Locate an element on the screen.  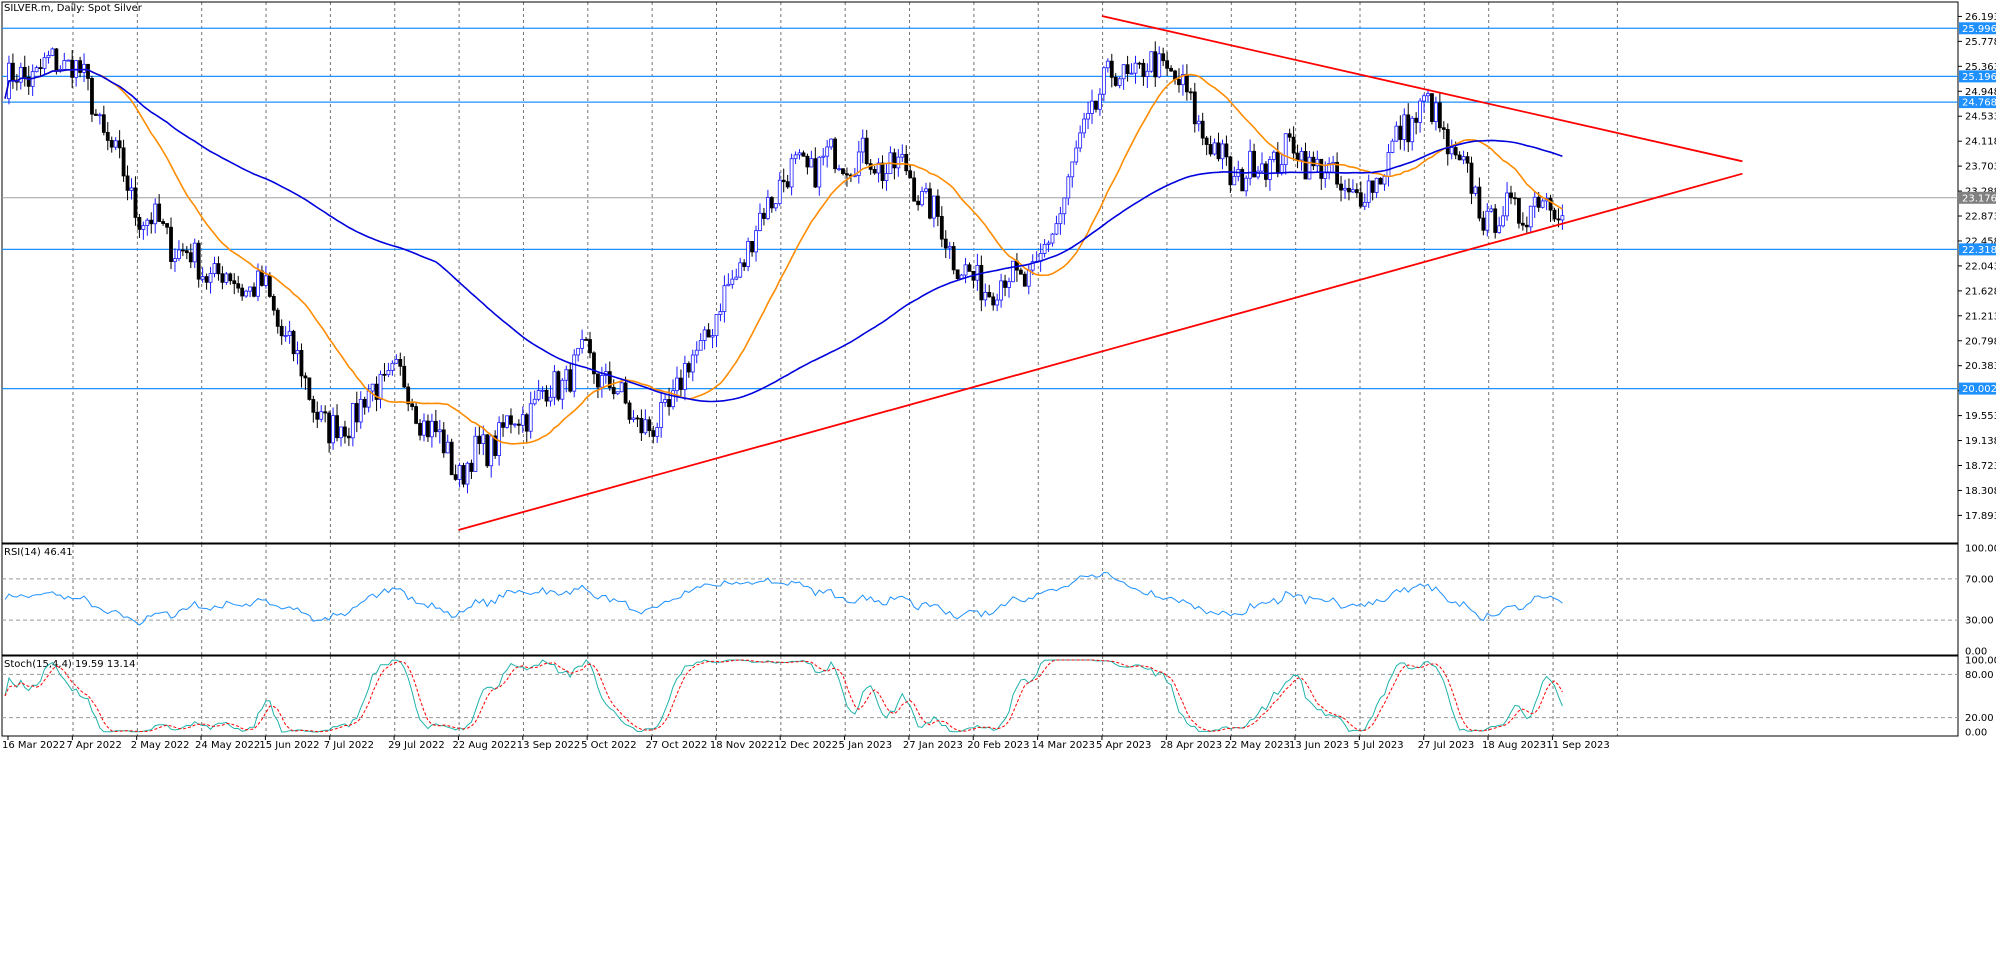
horizontal-level-tag is located at coordinates (1977, 76).